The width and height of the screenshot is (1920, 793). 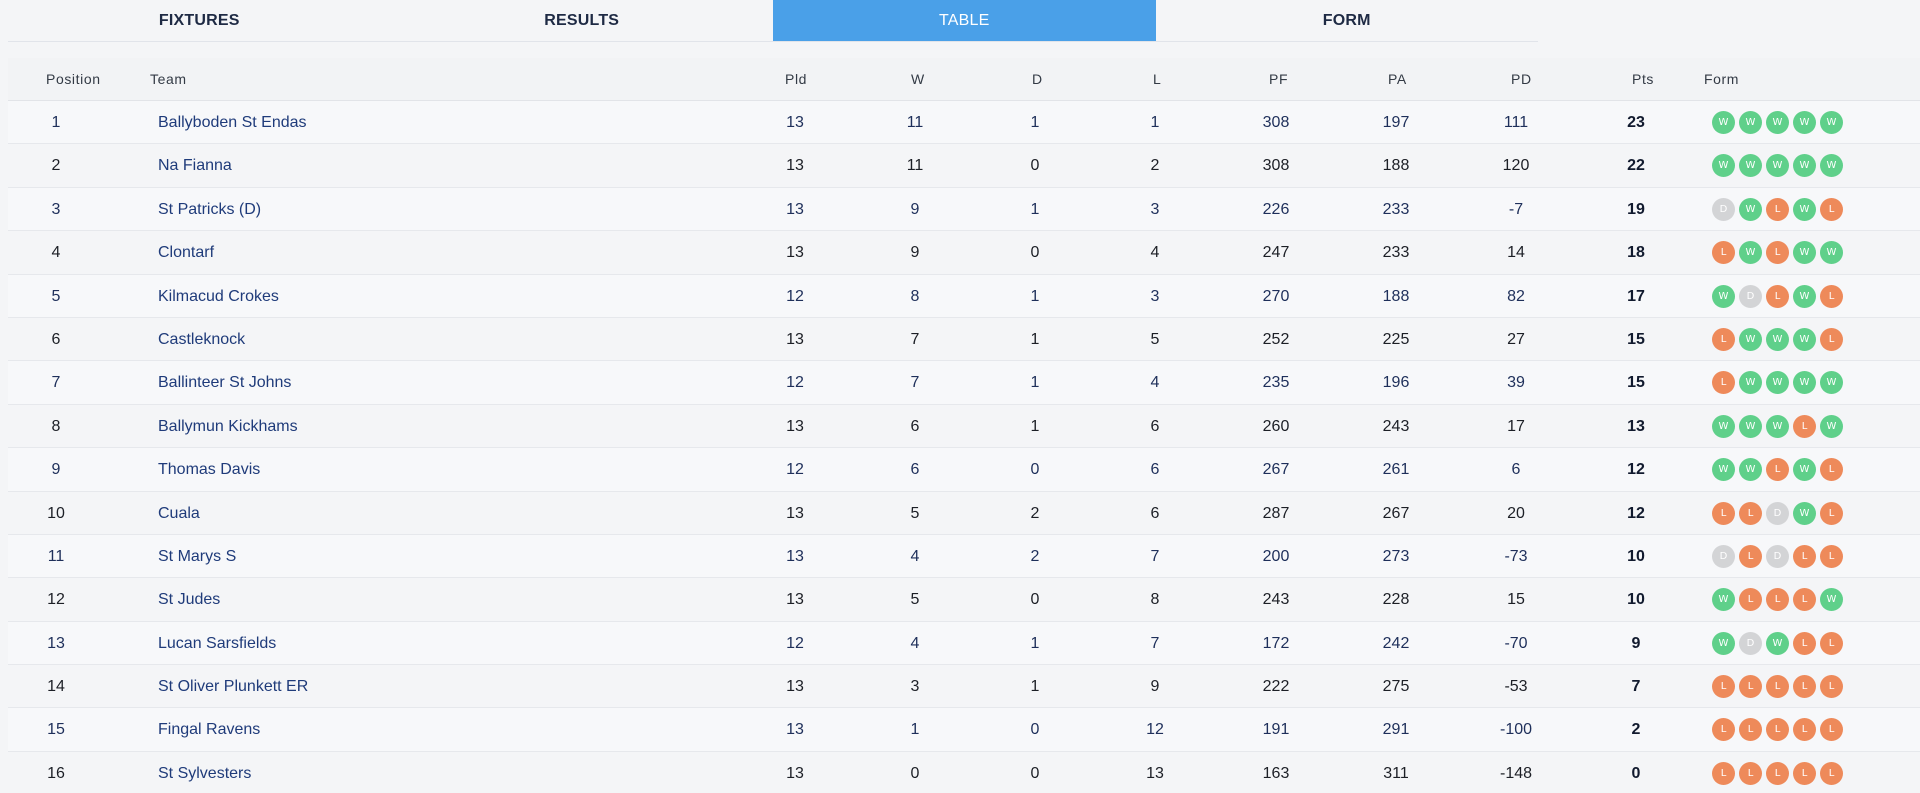 What do you see at coordinates (964, 470) in the screenshot?
I see `table-row: 9 Thomas Davis 12 6 0 6 267 261 6 12 W W L W L` at bounding box center [964, 470].